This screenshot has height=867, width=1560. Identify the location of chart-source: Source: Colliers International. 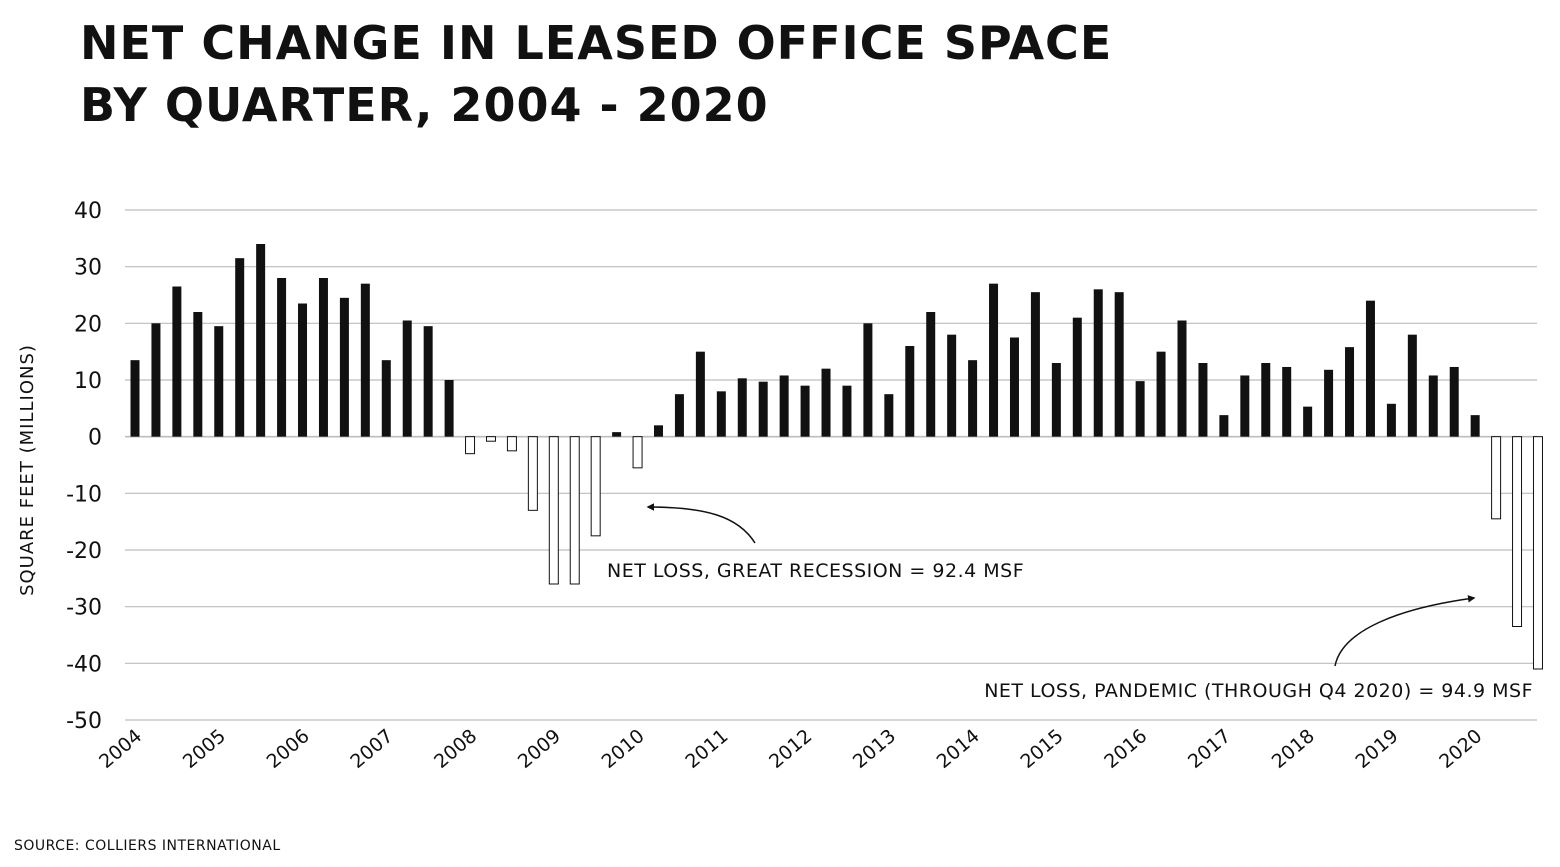
(147, 846).